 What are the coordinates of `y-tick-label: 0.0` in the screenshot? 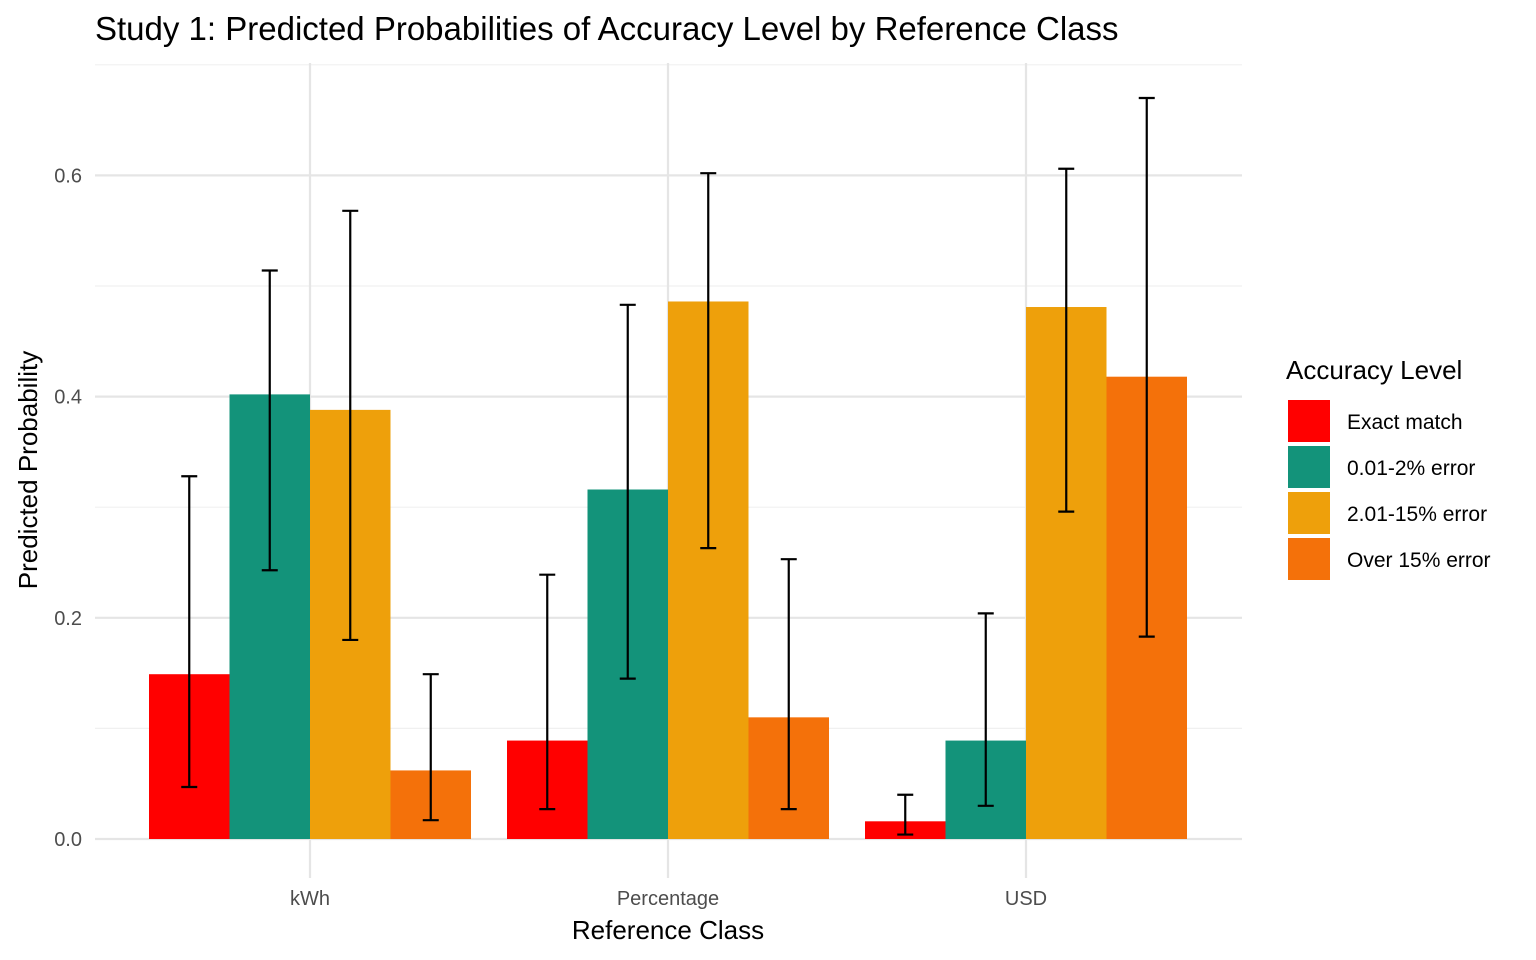 It's located at (68, 840).